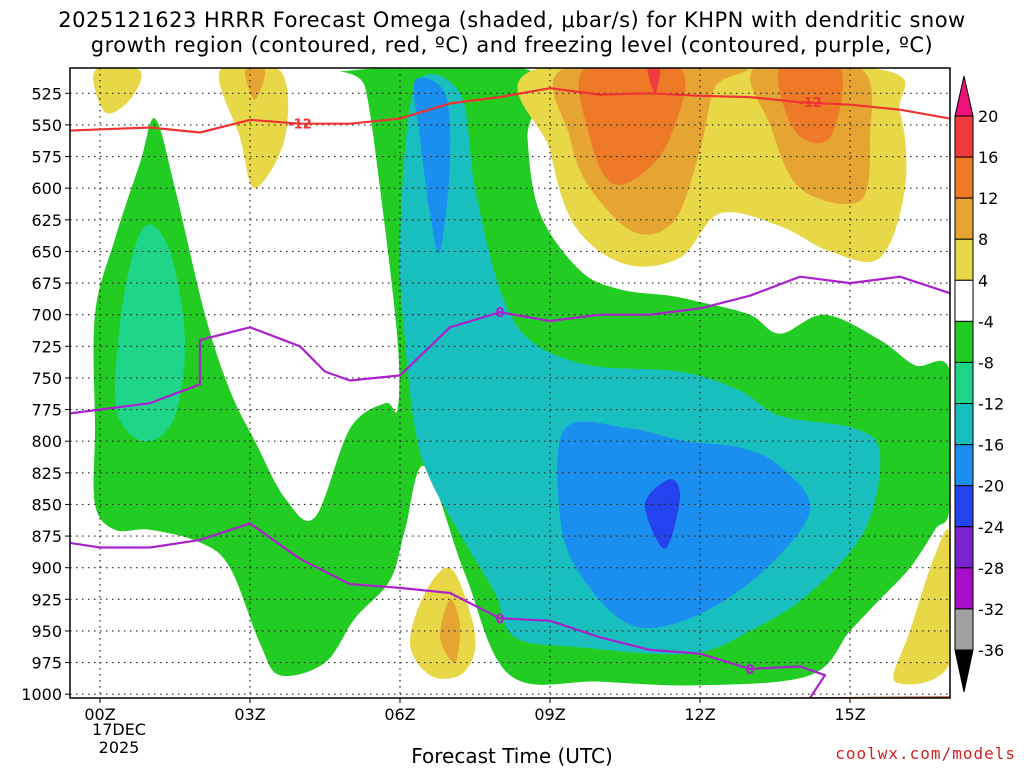 The width and height of the screenshot is (1024, 768). Describe the element at coordinates (849, 714) in the screenshot. I see `x-tick-label: 15Z` at that location.